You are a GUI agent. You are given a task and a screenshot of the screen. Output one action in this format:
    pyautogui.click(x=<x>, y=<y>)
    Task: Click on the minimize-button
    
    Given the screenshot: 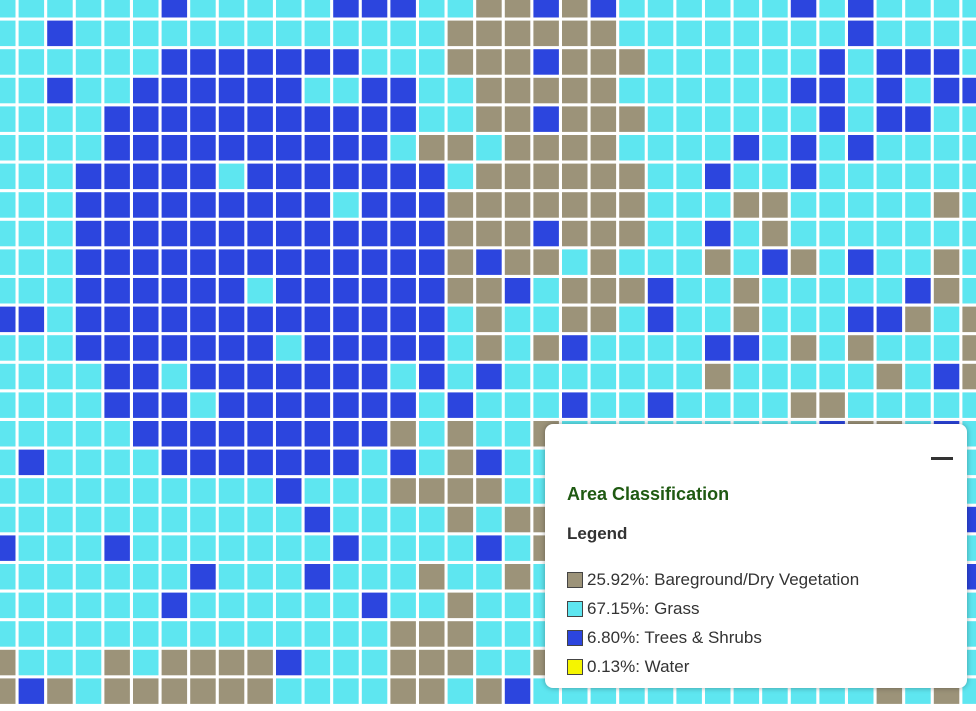 What is the action you would take?
    pyautogui.click(x=942, y=458)
    